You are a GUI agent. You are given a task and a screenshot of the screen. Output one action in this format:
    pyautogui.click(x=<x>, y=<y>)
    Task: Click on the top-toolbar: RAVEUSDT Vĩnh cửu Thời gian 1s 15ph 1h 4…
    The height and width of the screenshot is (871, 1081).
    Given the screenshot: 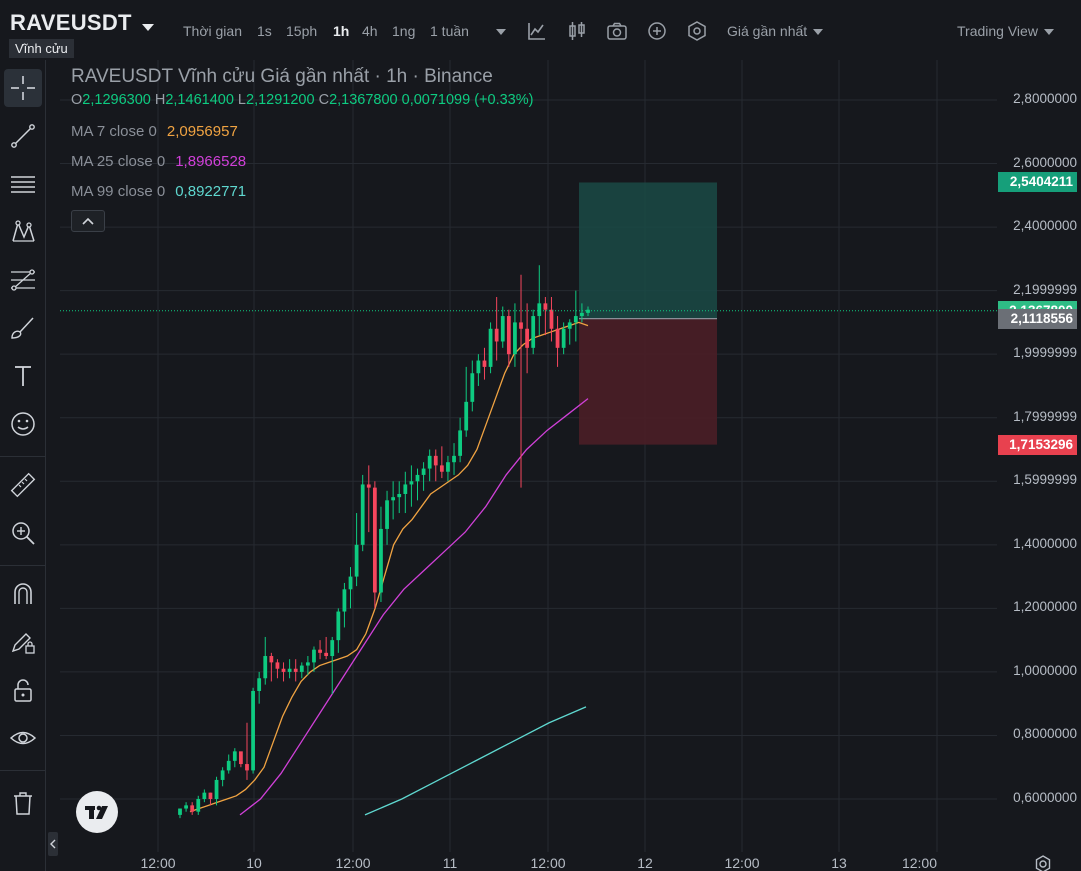 What is the action you would take?
    pyautogui.click(x=540, y=30)
    